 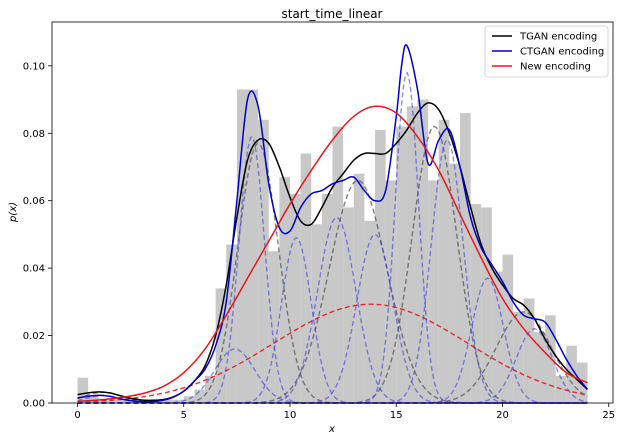 I want to click on x-tick-label: 10, so click(x=290, y=415).